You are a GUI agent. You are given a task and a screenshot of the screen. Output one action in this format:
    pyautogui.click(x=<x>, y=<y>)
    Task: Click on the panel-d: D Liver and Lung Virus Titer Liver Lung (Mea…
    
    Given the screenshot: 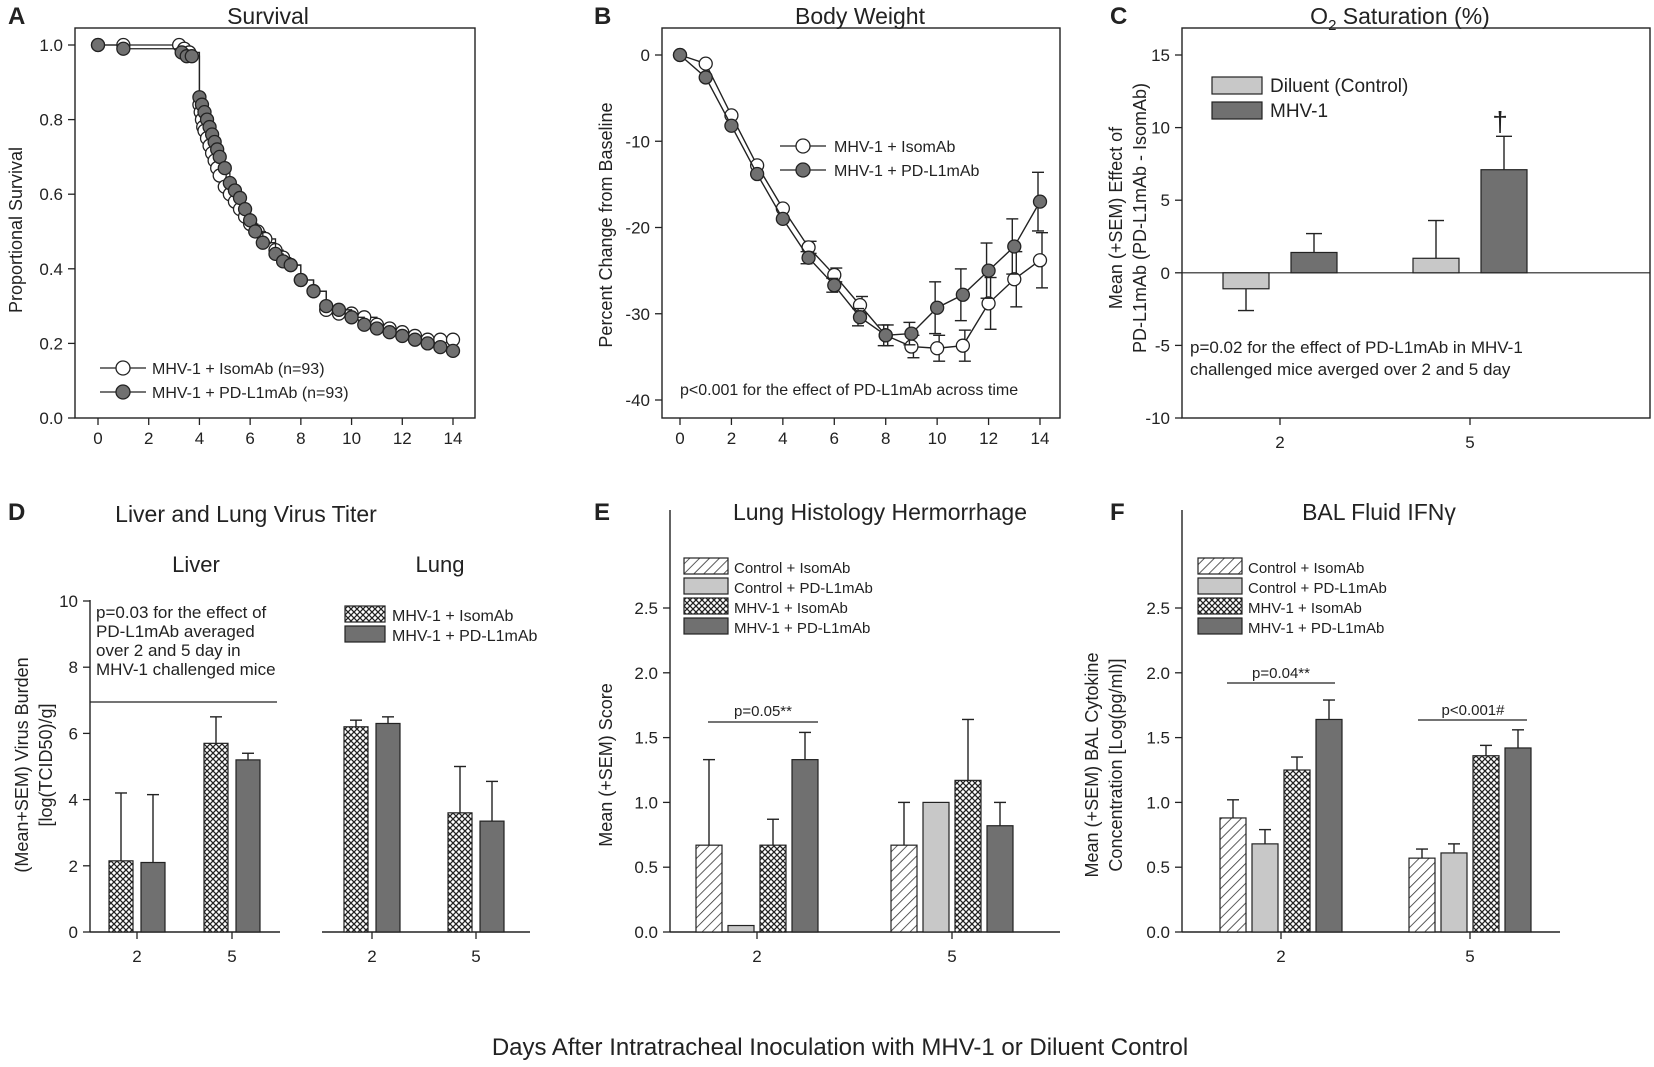 What is the action you would take?
    pyautogui.click(x=272, y=732)
    